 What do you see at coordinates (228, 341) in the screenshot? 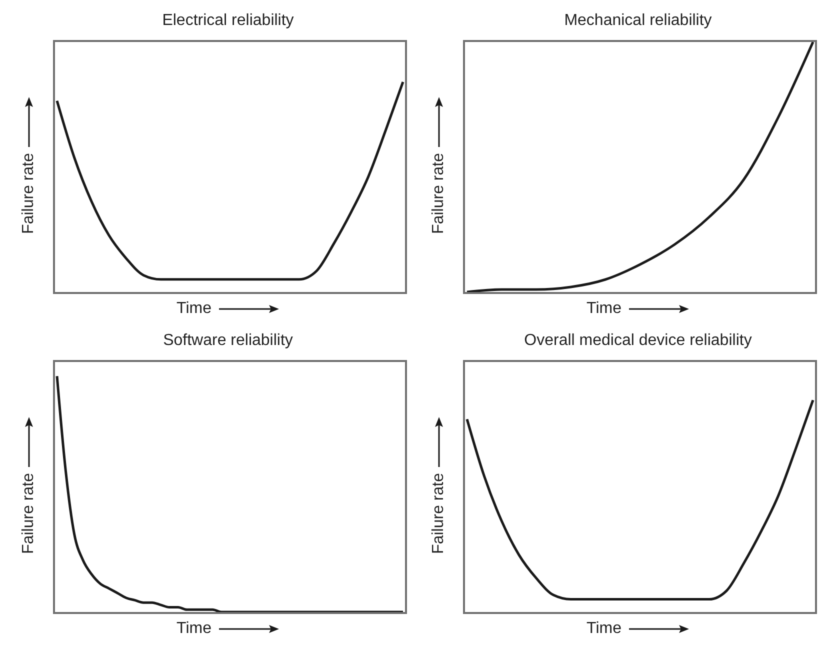
I see `chart-title: Software reliability` at bounding box center [228, 341].